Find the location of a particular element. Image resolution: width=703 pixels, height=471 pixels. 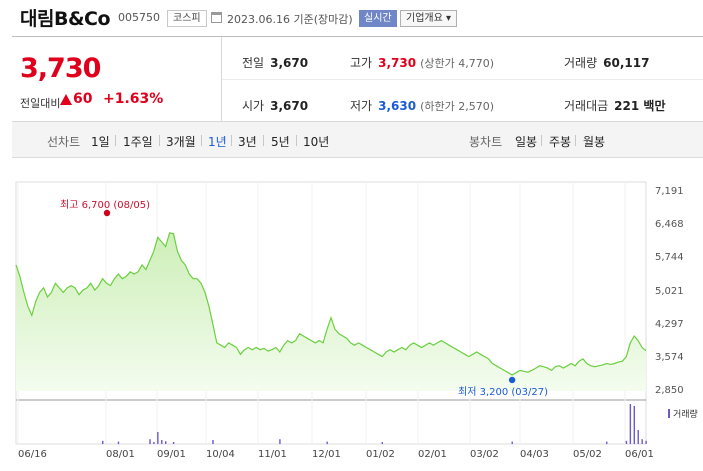

tab-candle-month: 월봉 is located at coordinates (594, 142).